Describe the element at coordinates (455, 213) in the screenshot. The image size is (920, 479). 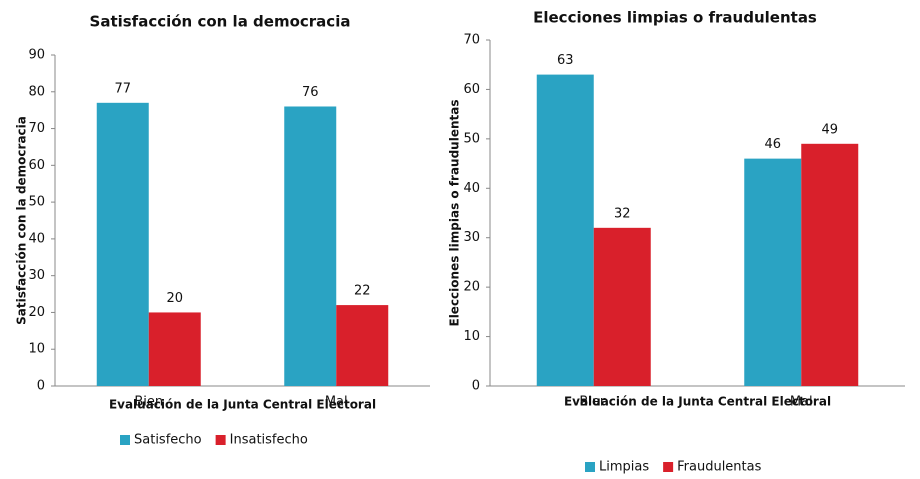
I see `y-axis-title: Elecciones limpias o fraudulentas` at that location.